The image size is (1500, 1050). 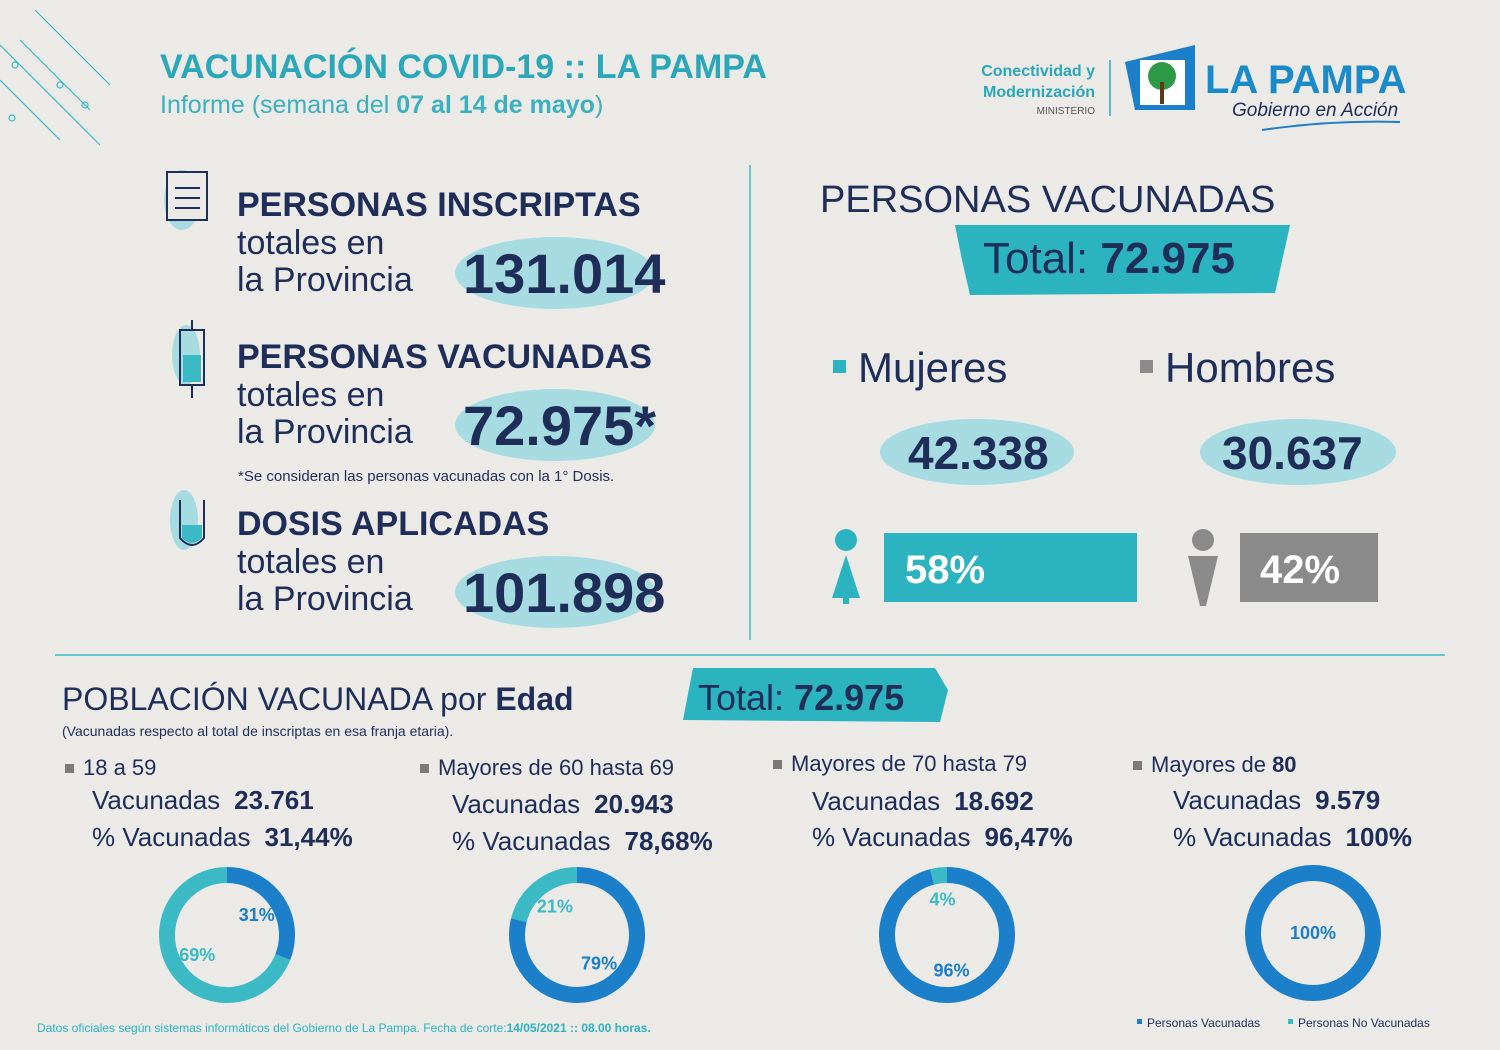 I want to click on group-vacunadas: Vacunadas 20.943, so click(x=563, y=804).